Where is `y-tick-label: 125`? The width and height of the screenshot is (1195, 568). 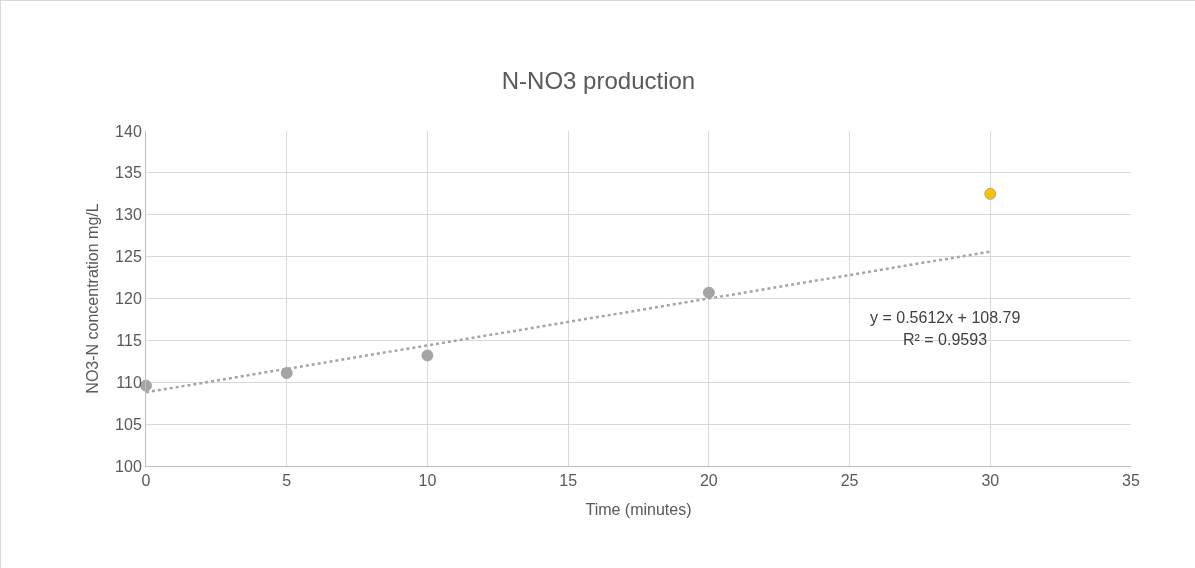
y-tick-label: 125 is located at coordinates (128, 257).